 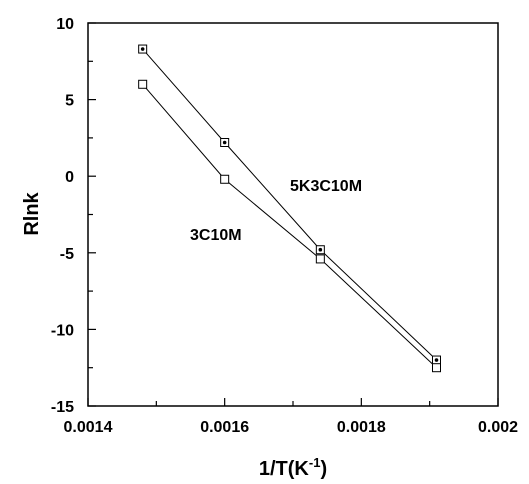 I want to click on y-tick-label: 10, so click(x=65, y=24).